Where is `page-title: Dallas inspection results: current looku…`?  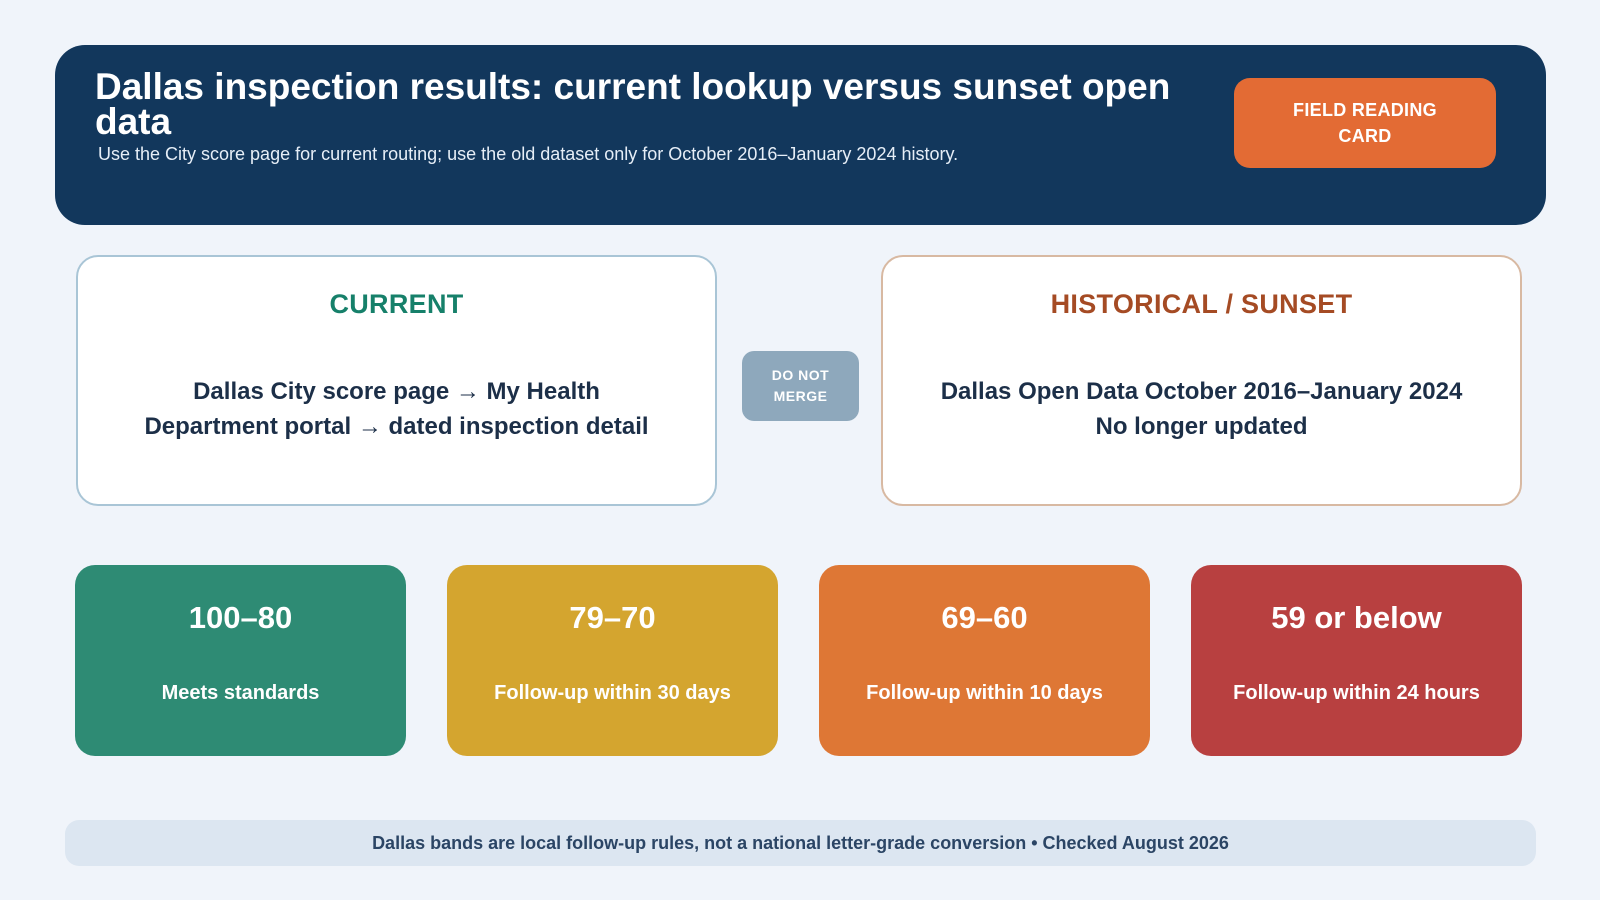 page-title: Dallas inspection results: current looku… is located at coordinates (633, 104).